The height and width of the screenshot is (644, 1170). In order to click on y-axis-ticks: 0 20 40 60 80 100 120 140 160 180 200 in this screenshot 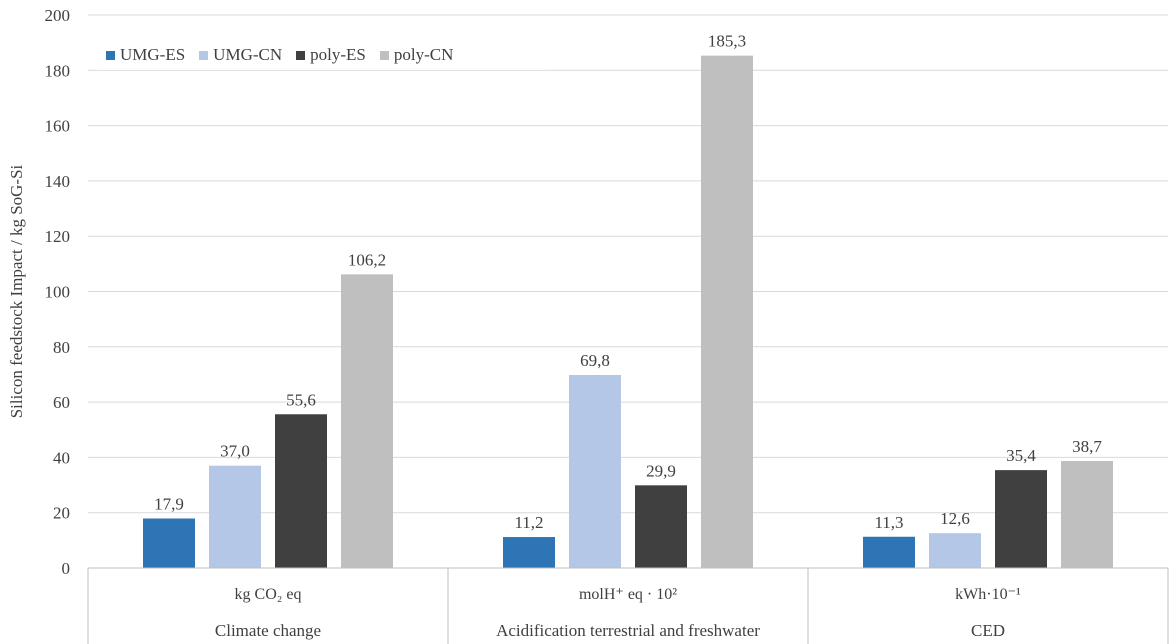, I will do `click(58, 292)`.